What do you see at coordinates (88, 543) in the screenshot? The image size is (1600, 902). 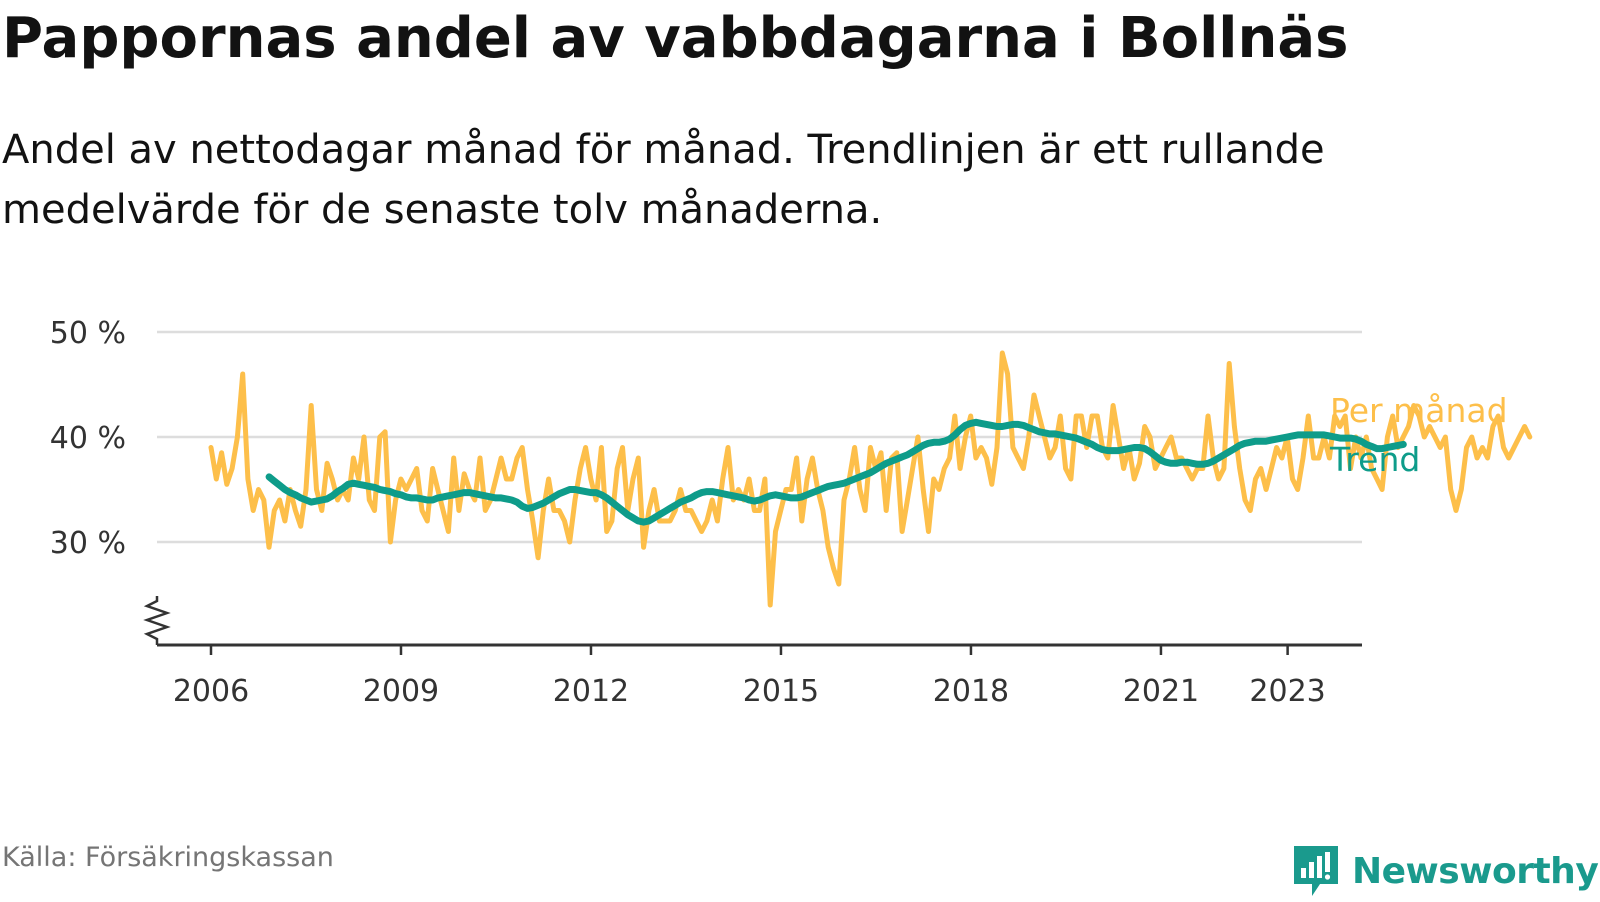 I see `y-tick-label: 30 %` at bounding box center [88, 543].